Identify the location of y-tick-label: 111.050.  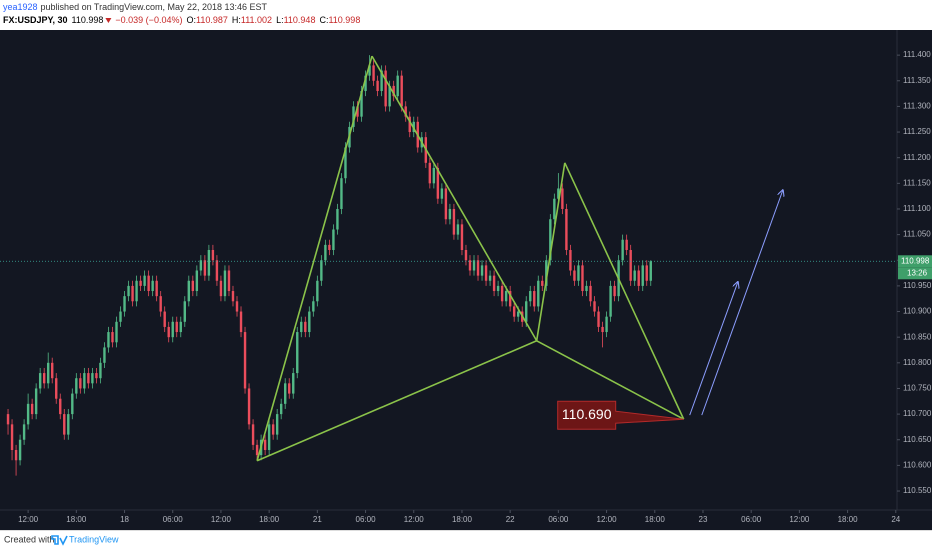
(917, 234).